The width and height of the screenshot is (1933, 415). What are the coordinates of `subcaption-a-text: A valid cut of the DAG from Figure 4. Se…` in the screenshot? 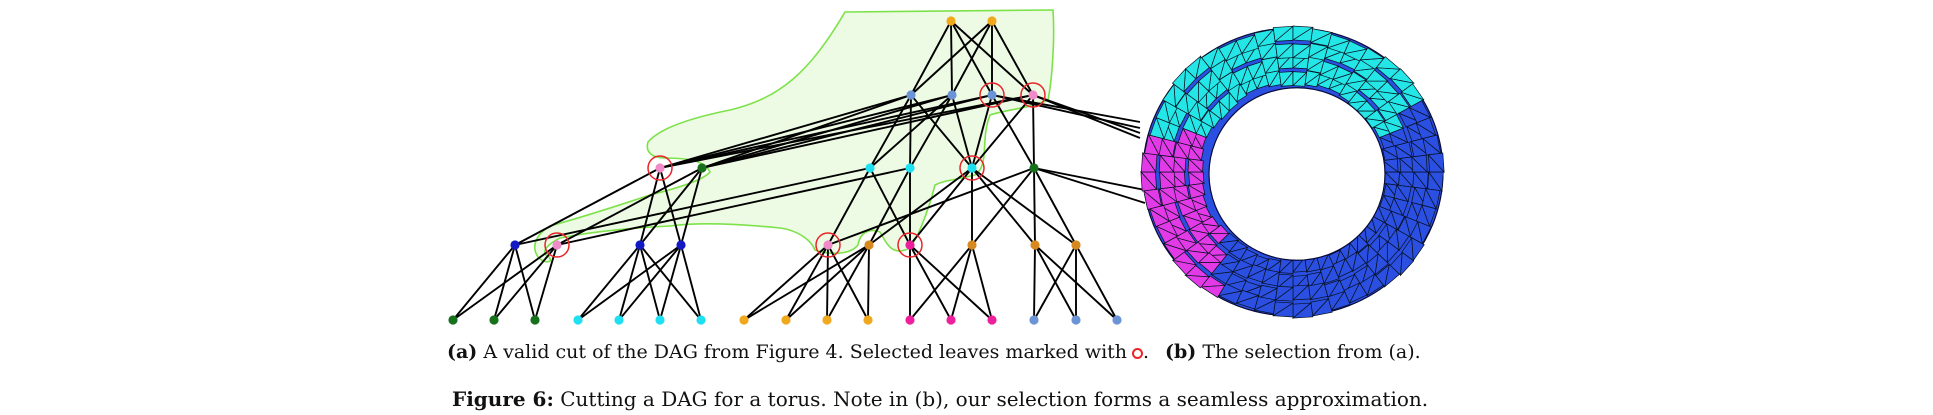 It's located at (805, 352).